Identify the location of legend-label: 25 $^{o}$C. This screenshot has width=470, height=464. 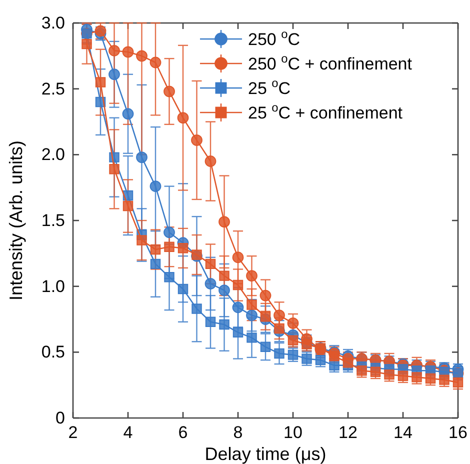
(269, 87).